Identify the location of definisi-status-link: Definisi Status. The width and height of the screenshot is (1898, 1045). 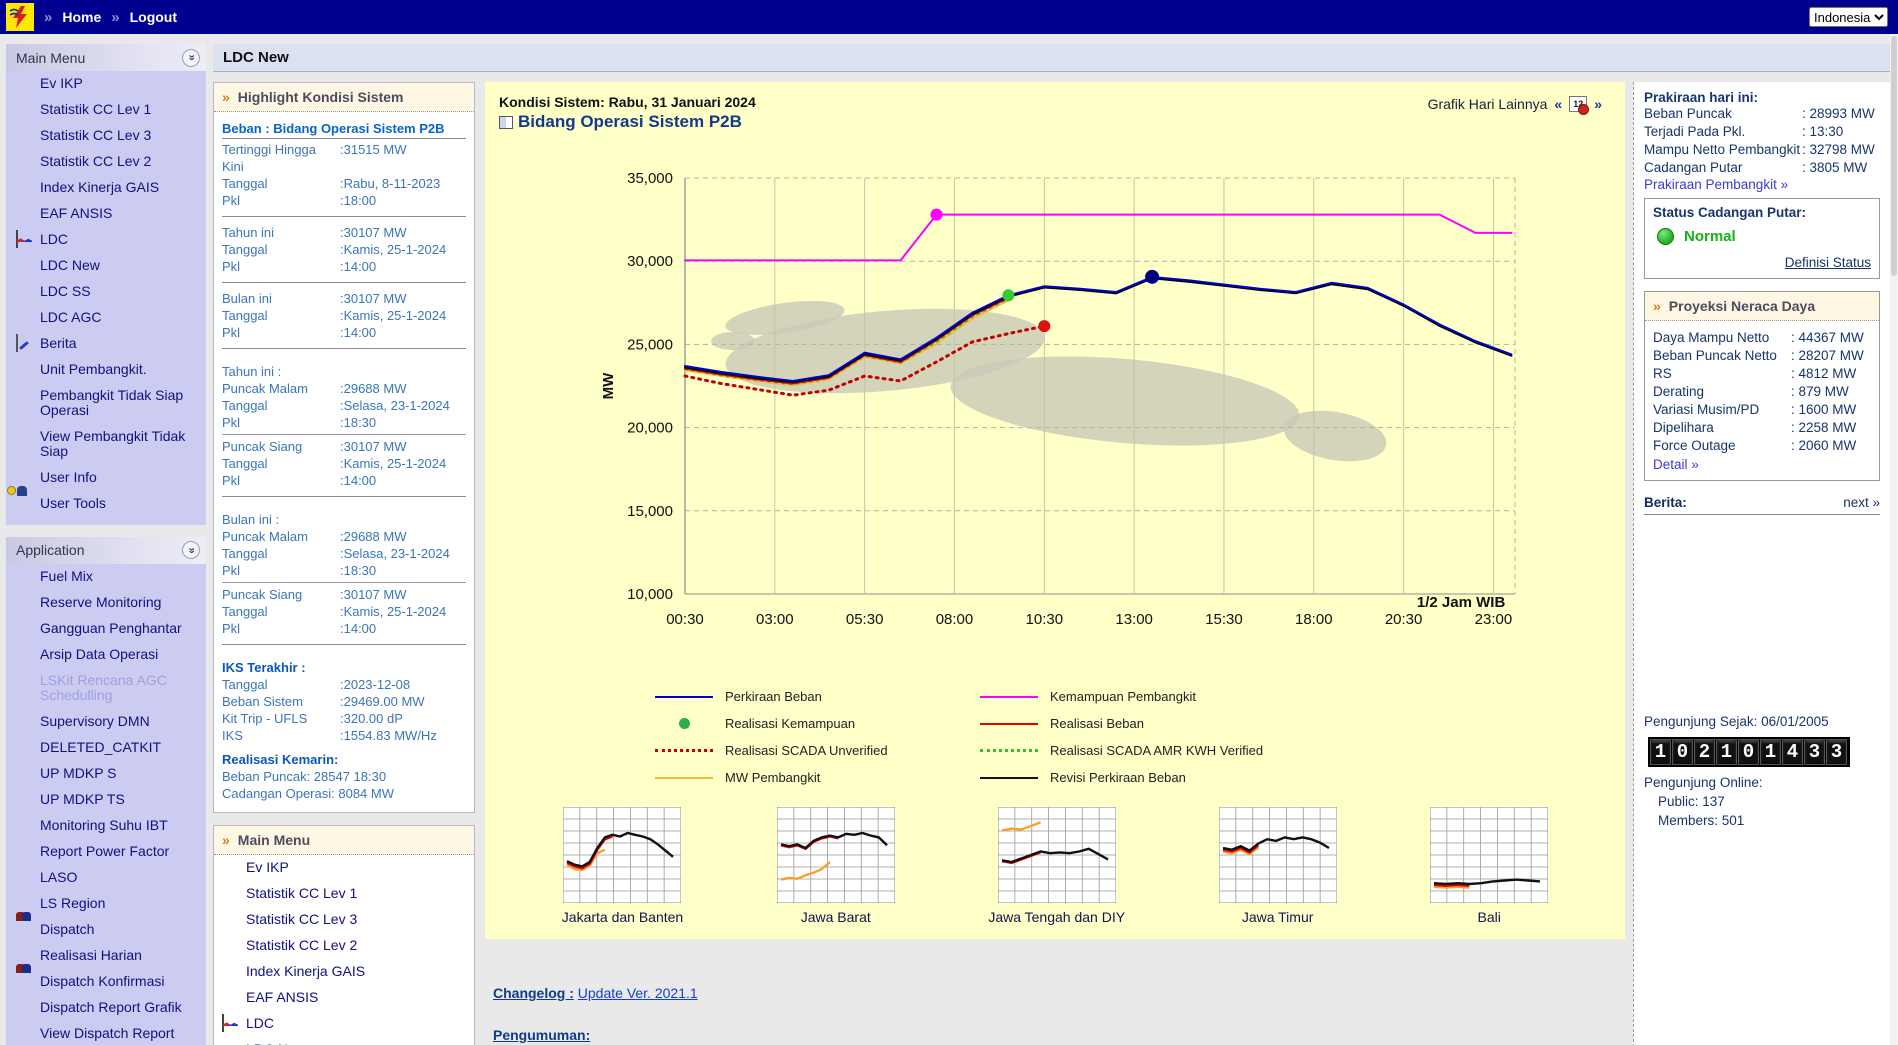
(1827, 262).